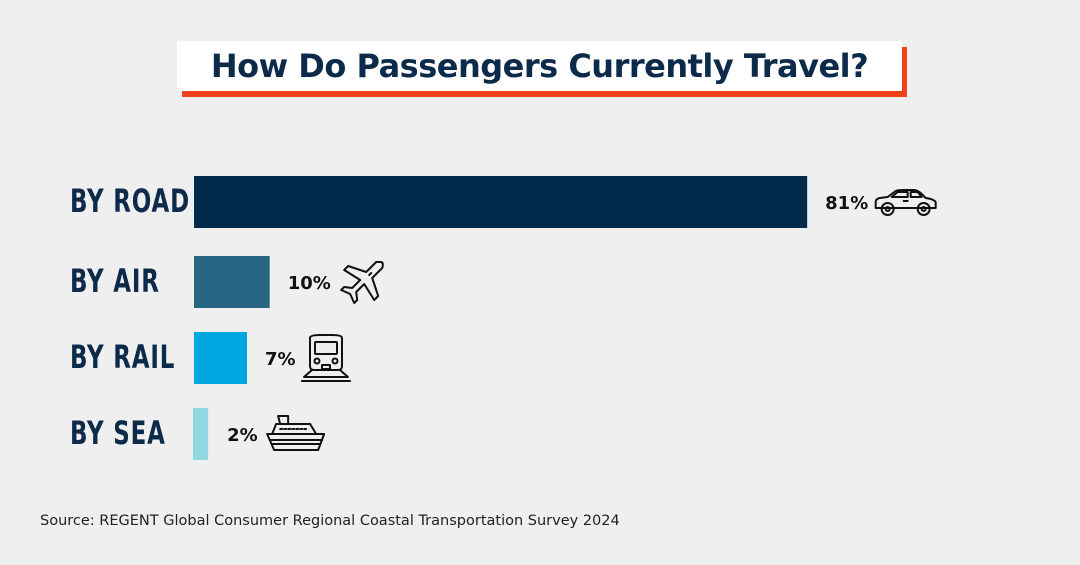 This screenshot has width=1080, height=565. Describe the element at coordinates (242, 435) in the screenshot. I see `value-label: 2%` at that location.